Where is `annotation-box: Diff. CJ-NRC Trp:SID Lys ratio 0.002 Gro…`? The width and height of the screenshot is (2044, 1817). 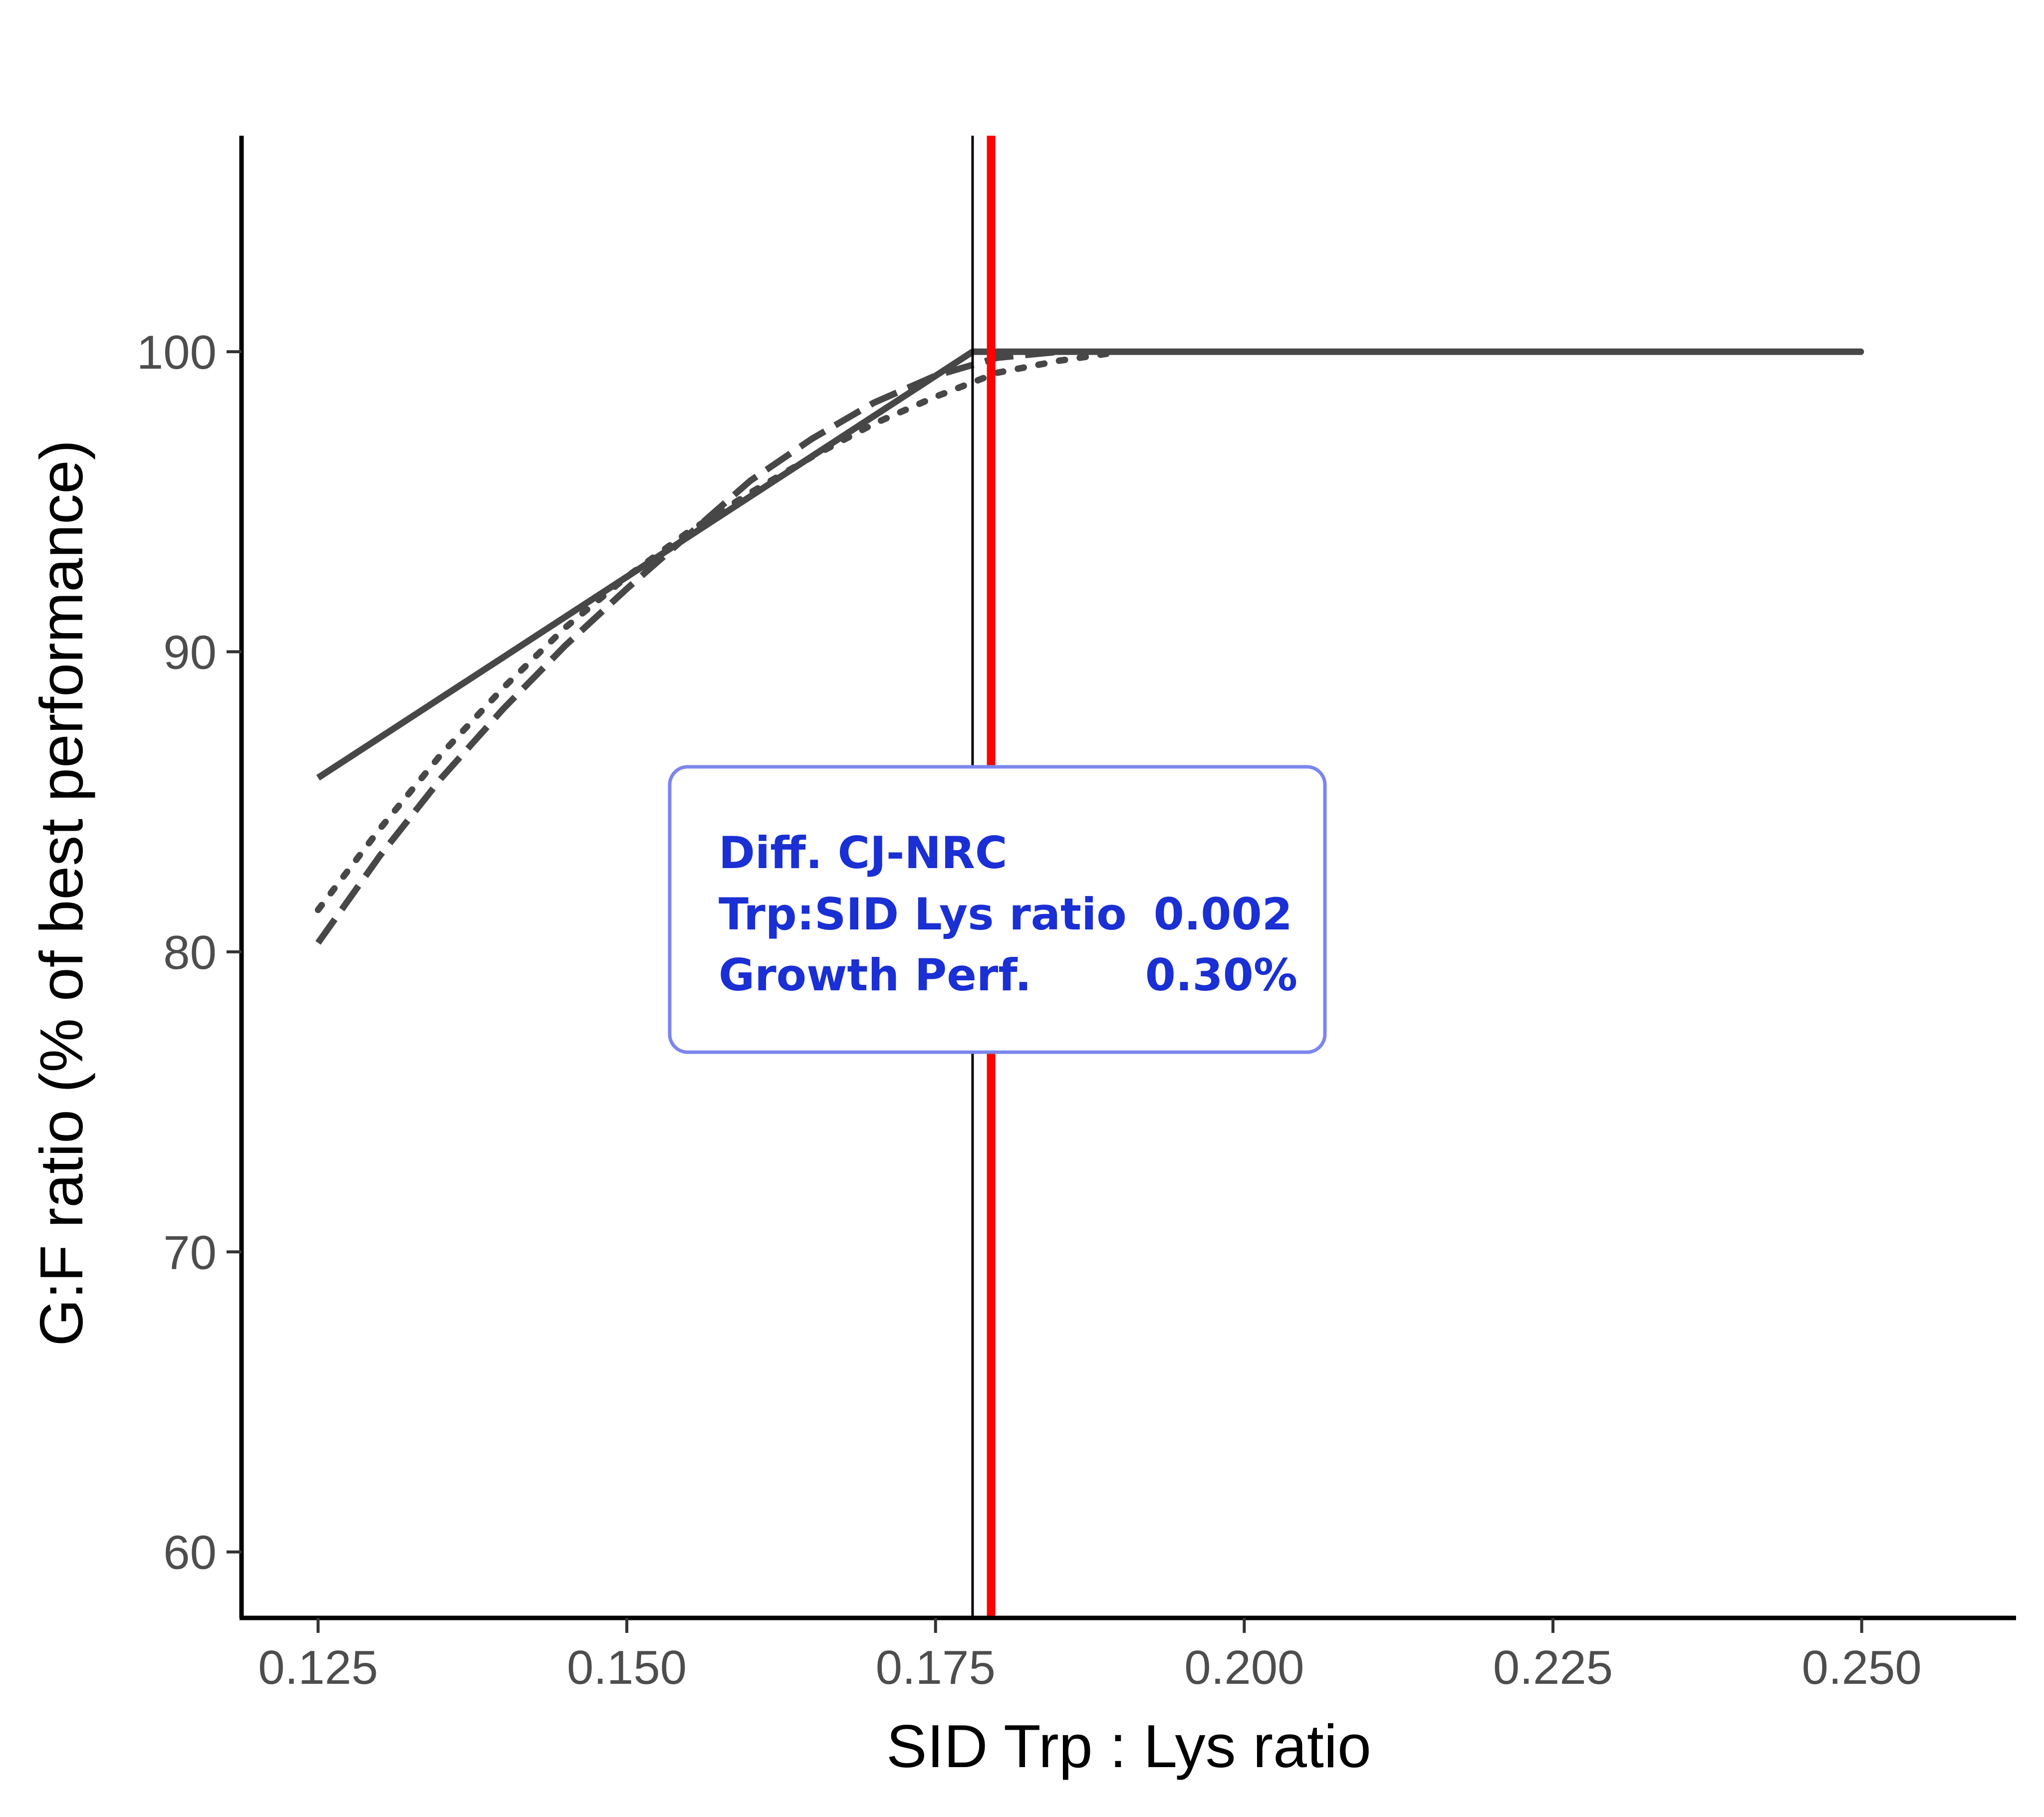 annotation-box: Diff. CJ-NRC Trp:SID Lys ratio 0.002 Gro… is located at coordinates (997, 909).